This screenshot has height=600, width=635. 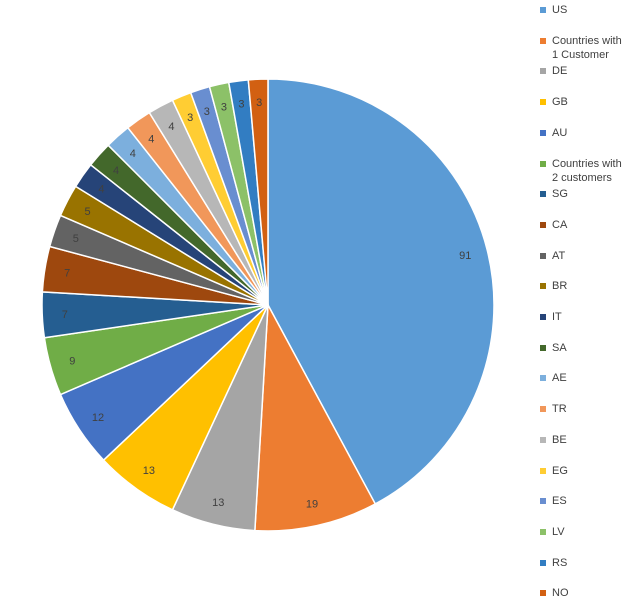 What do you see at coordinates (560, 71) in the screenshot?
I see `legend-label: DE` at bounding box center [560, 71].